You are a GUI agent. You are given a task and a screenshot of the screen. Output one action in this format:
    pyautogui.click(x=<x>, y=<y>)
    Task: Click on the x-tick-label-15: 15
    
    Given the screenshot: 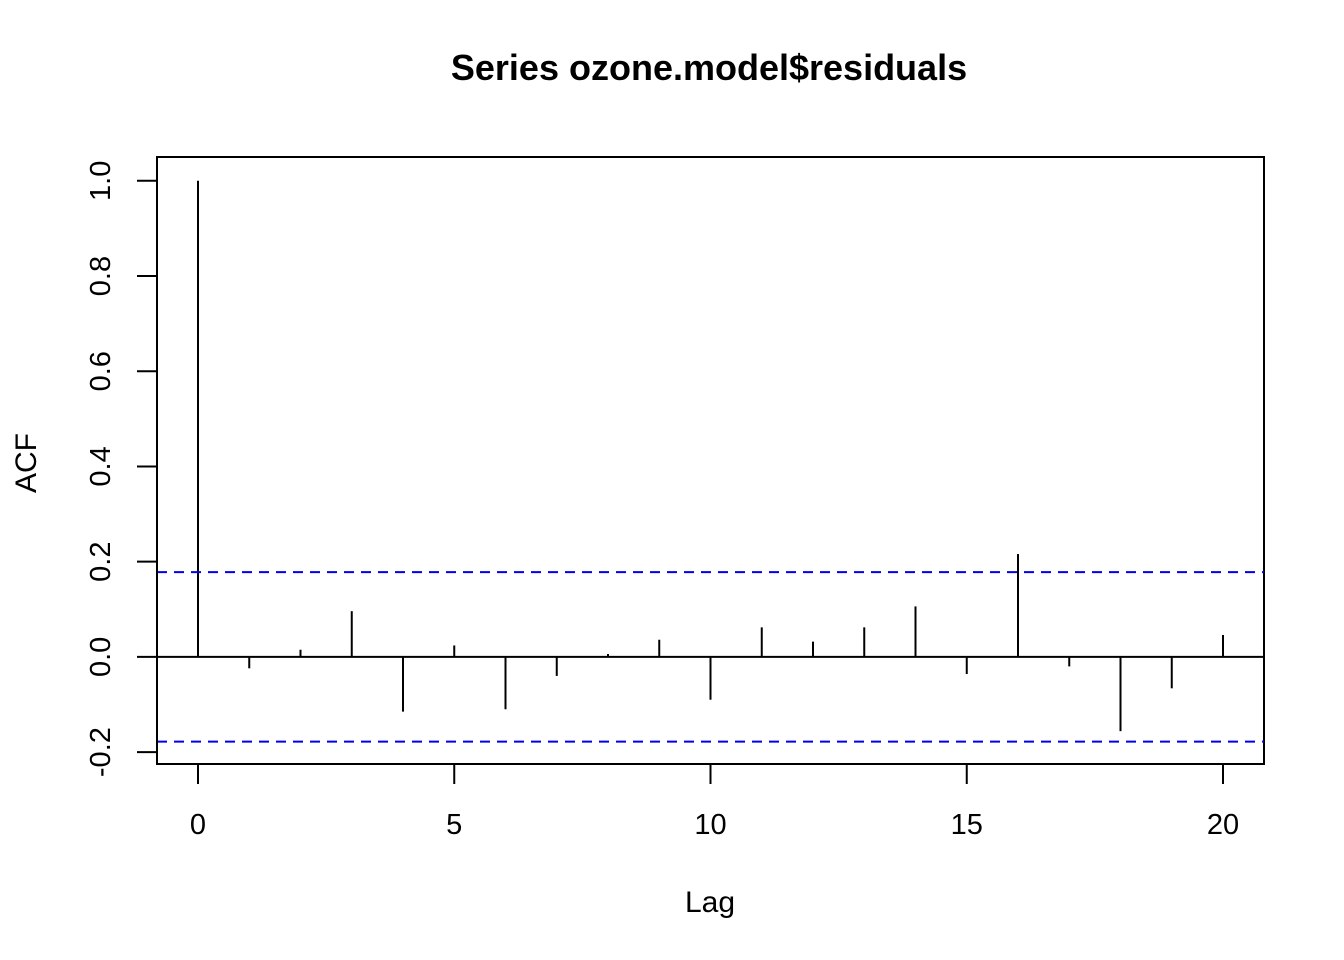 What is the action you would take?
    pyautogui.click(x=967, y=825)
    